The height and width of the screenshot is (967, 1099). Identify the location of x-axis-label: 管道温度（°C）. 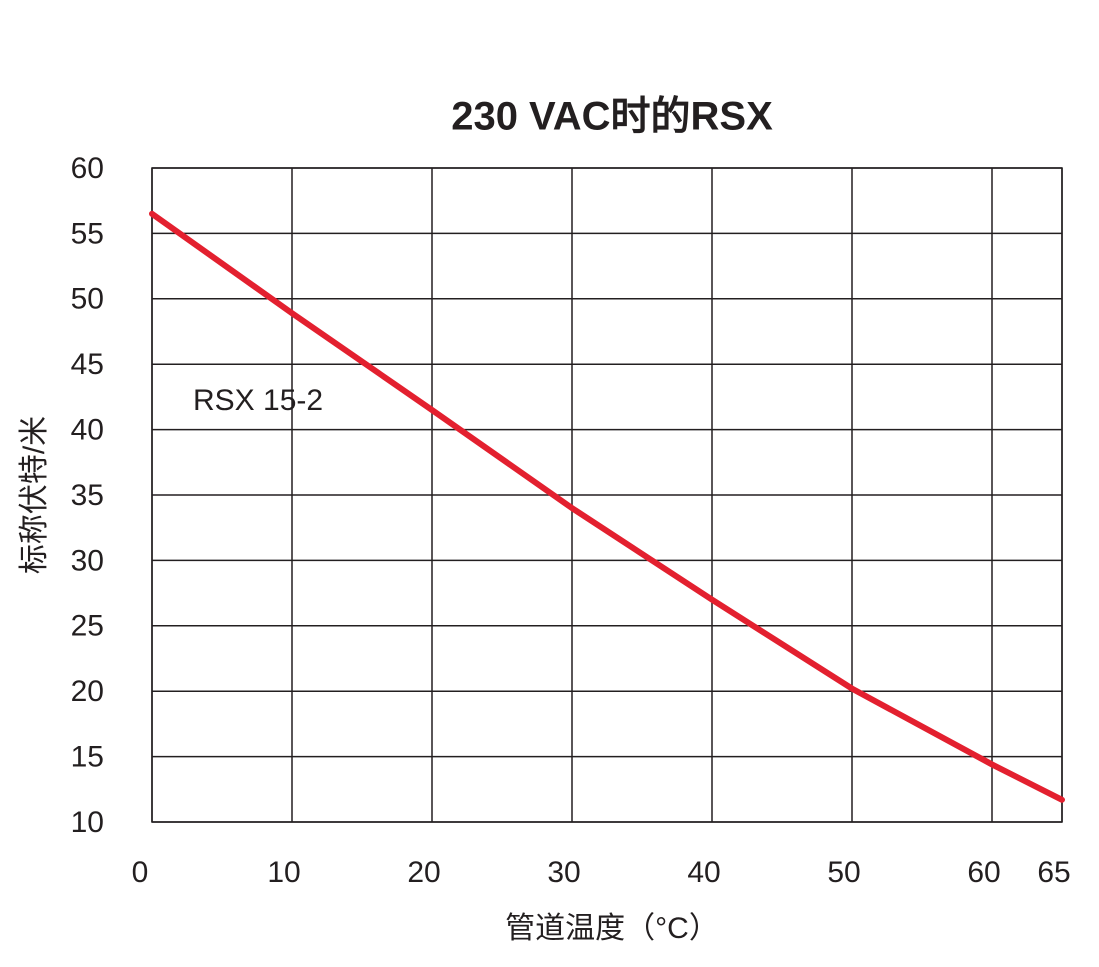
(612, 928).